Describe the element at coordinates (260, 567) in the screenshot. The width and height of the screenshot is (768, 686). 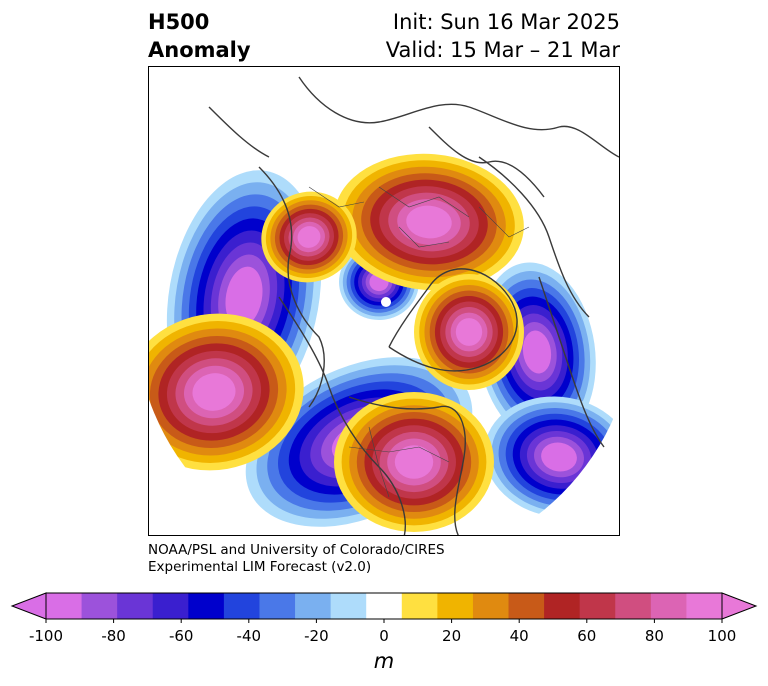
I see `credit-line-2: Experimental LIM Forecast (v2.0)` at that location.